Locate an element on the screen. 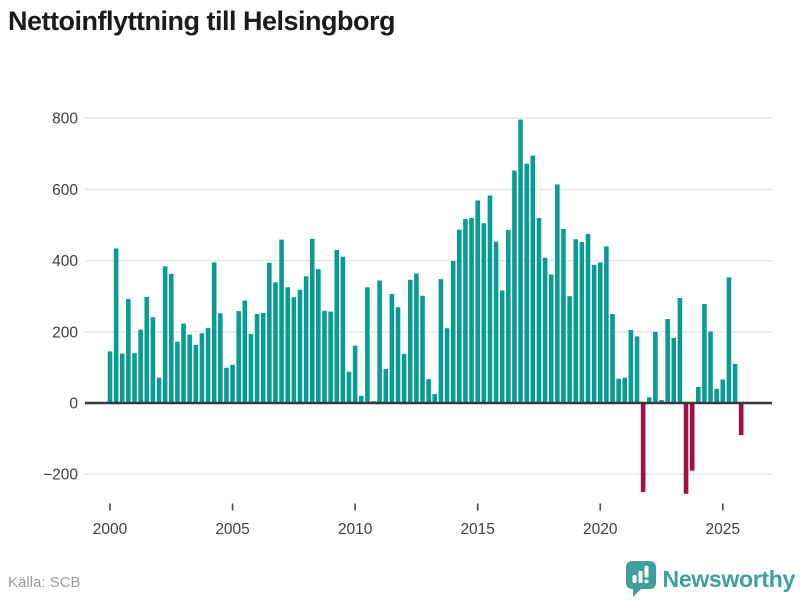  bar-2012-Q4 is located at coordinates (422, 349).